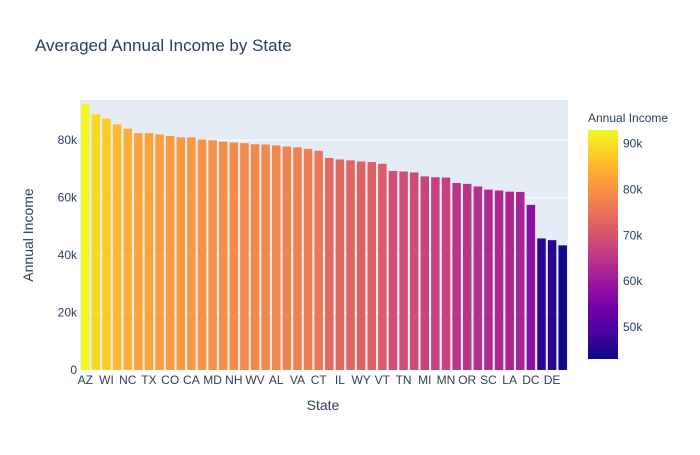 The height and width of the screenshot is (455, 700). What do you see at coordinates (360, 380) in the screenshot?
I see `x-tick-label: WY` at bounding box center [360, 380].